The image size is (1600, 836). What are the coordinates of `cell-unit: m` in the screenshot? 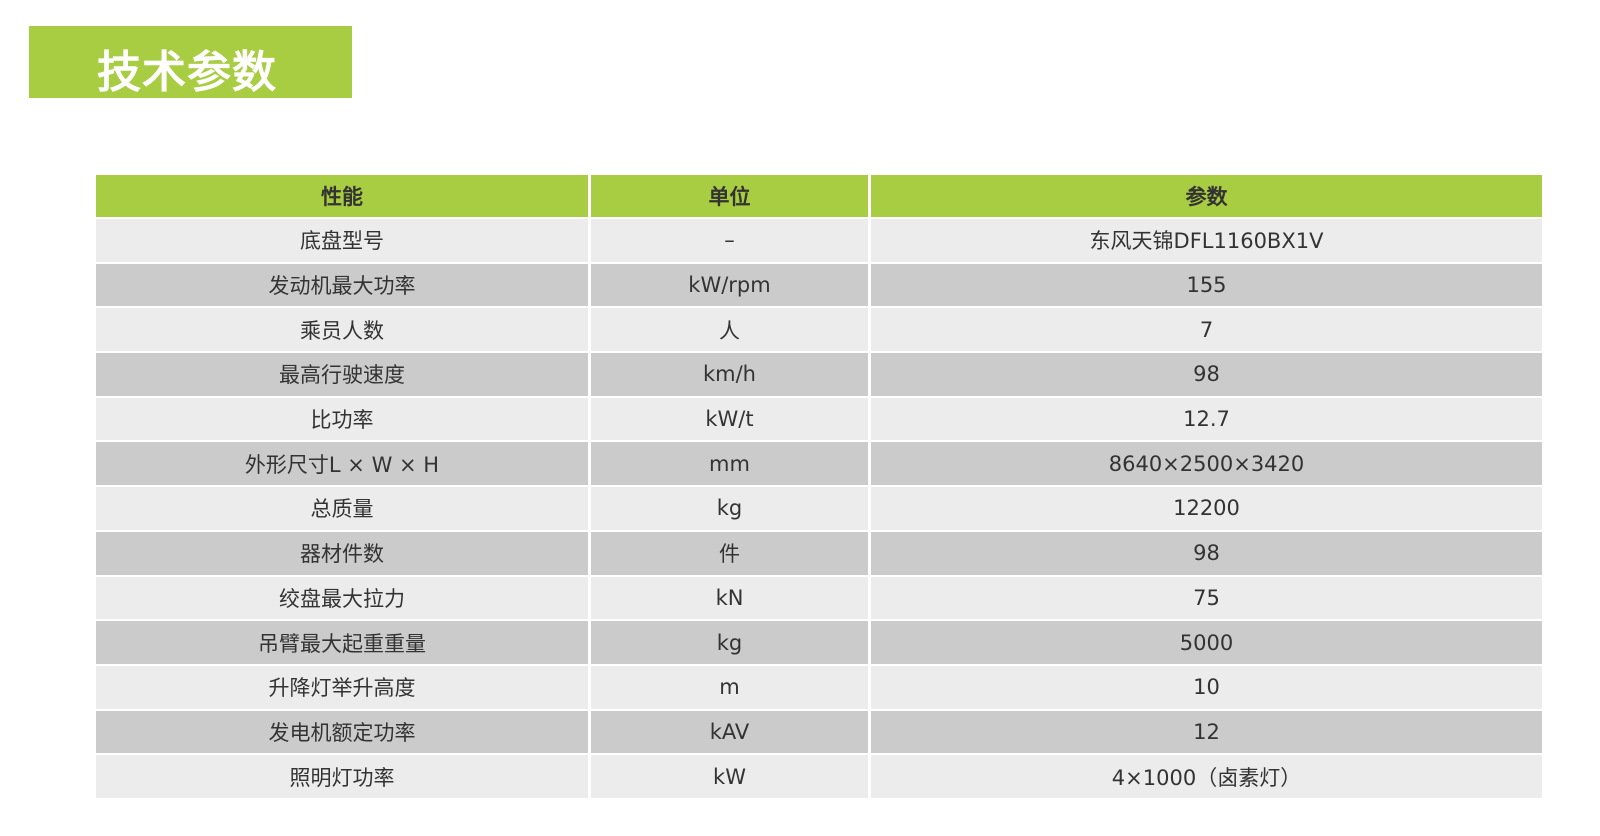 It's located at (729, 687).